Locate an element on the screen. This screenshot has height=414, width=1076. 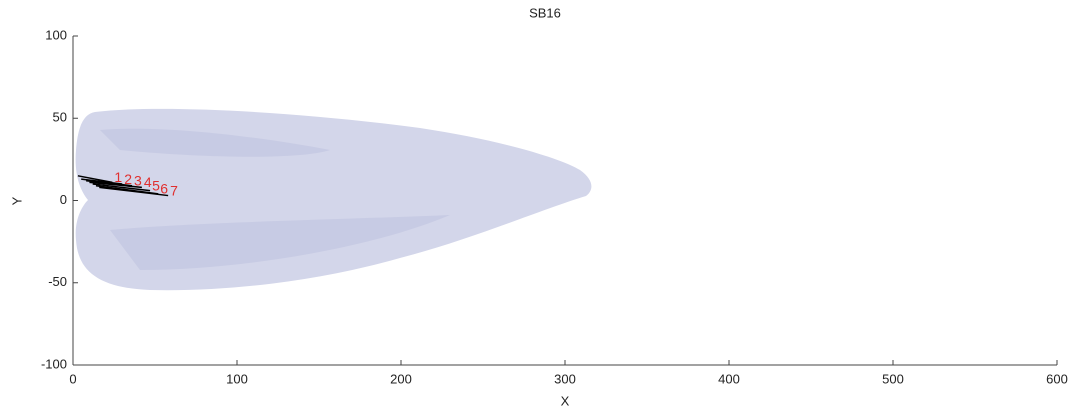
x-tick-label: 100 is located at coordinates (237, 378).